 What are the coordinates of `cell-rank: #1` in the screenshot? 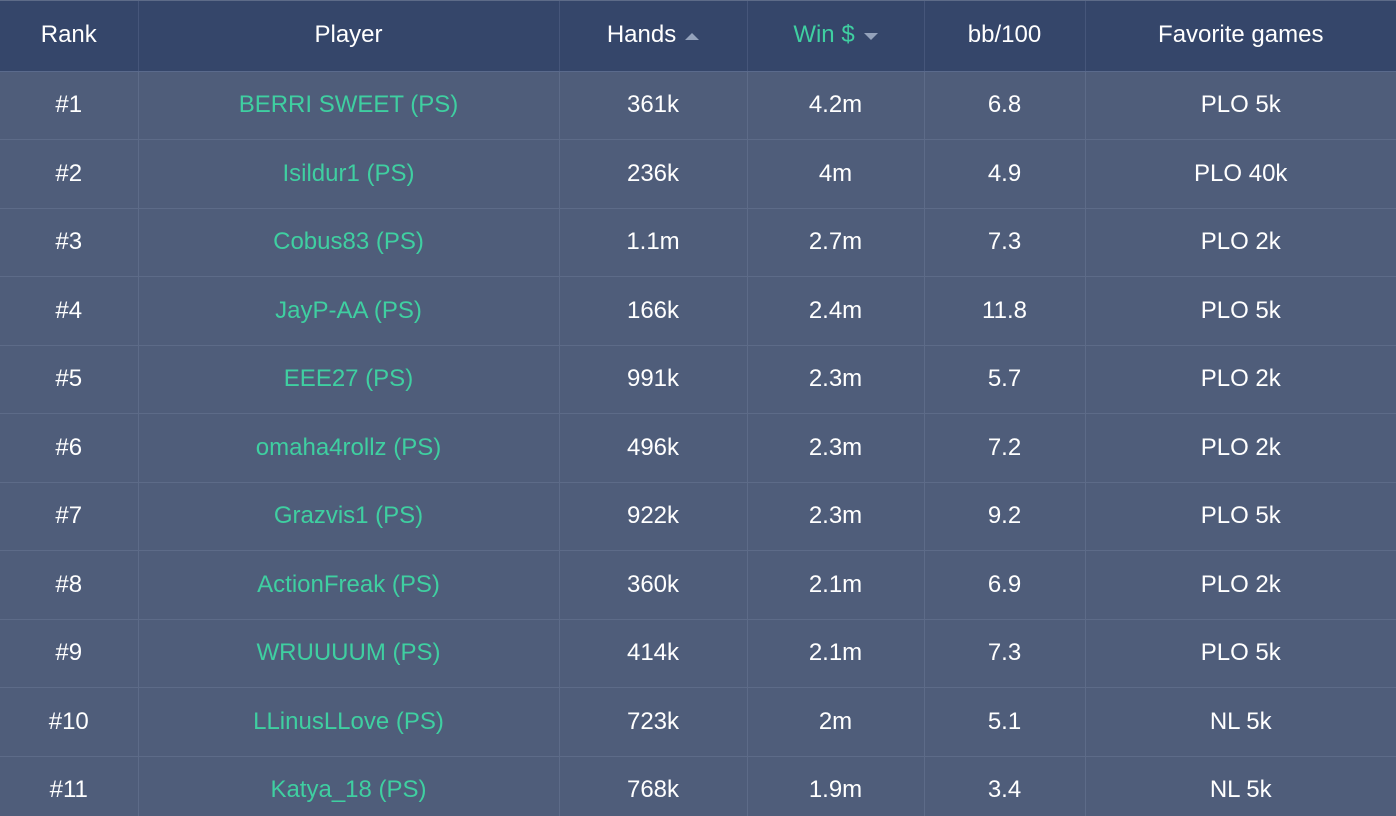 It's located at (69, 105).